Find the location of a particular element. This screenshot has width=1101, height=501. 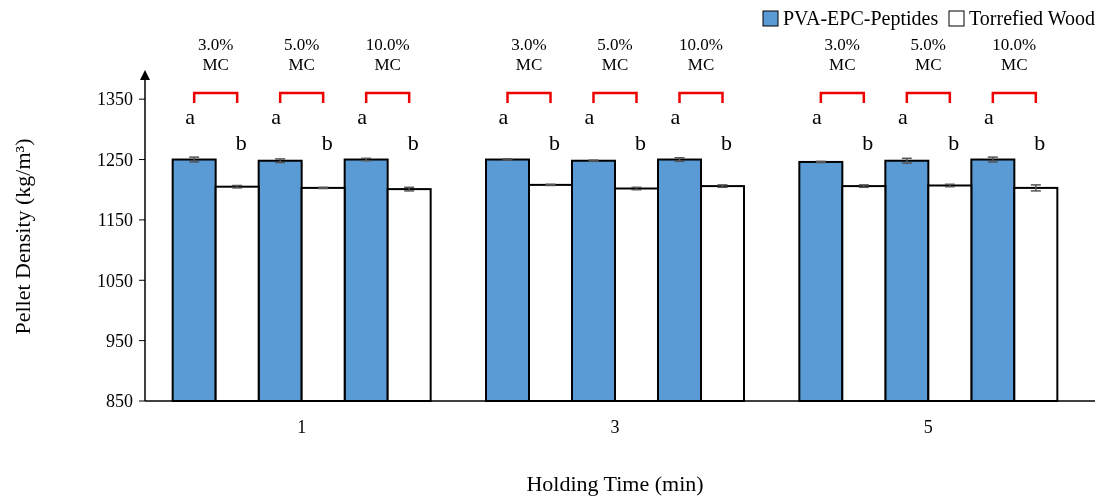

x-tick-label: 1 is located at coordinates (302, 427).